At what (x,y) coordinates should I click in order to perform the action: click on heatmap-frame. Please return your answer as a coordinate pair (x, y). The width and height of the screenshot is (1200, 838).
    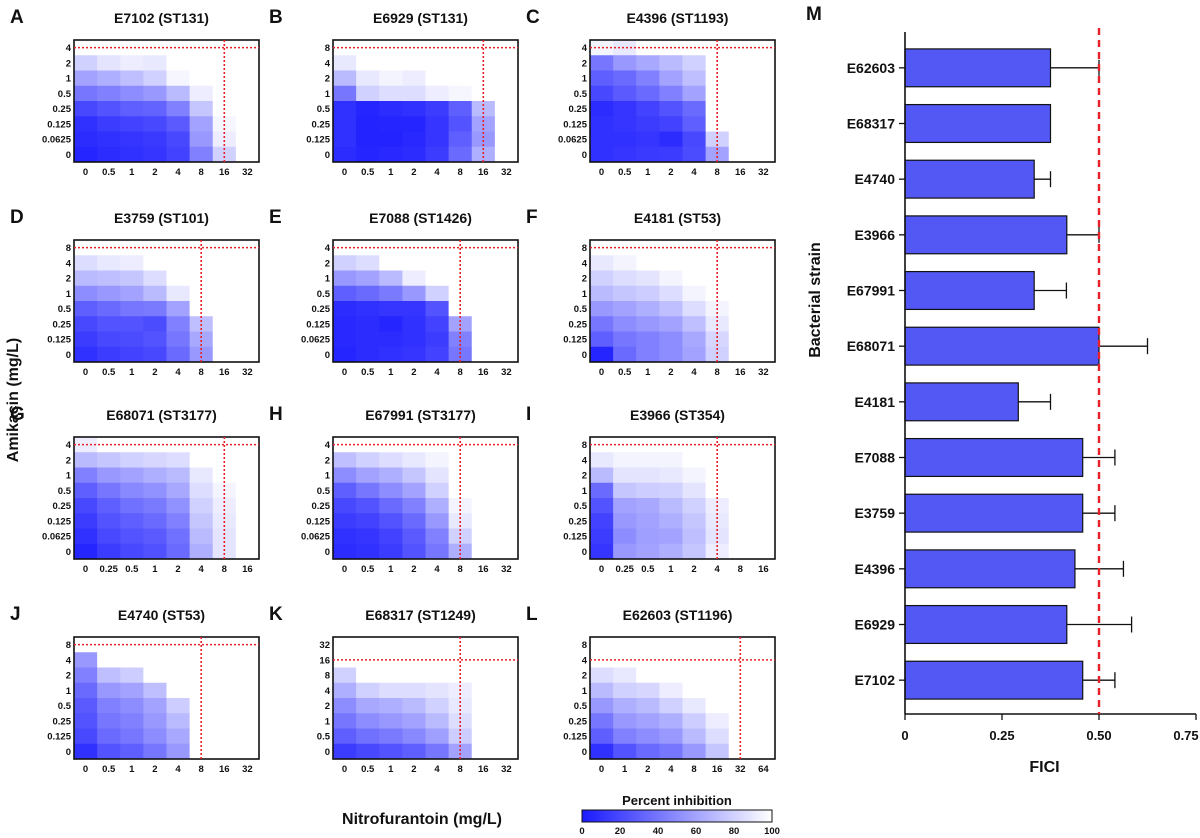
    Looking at the image, I should click on (682, 301).